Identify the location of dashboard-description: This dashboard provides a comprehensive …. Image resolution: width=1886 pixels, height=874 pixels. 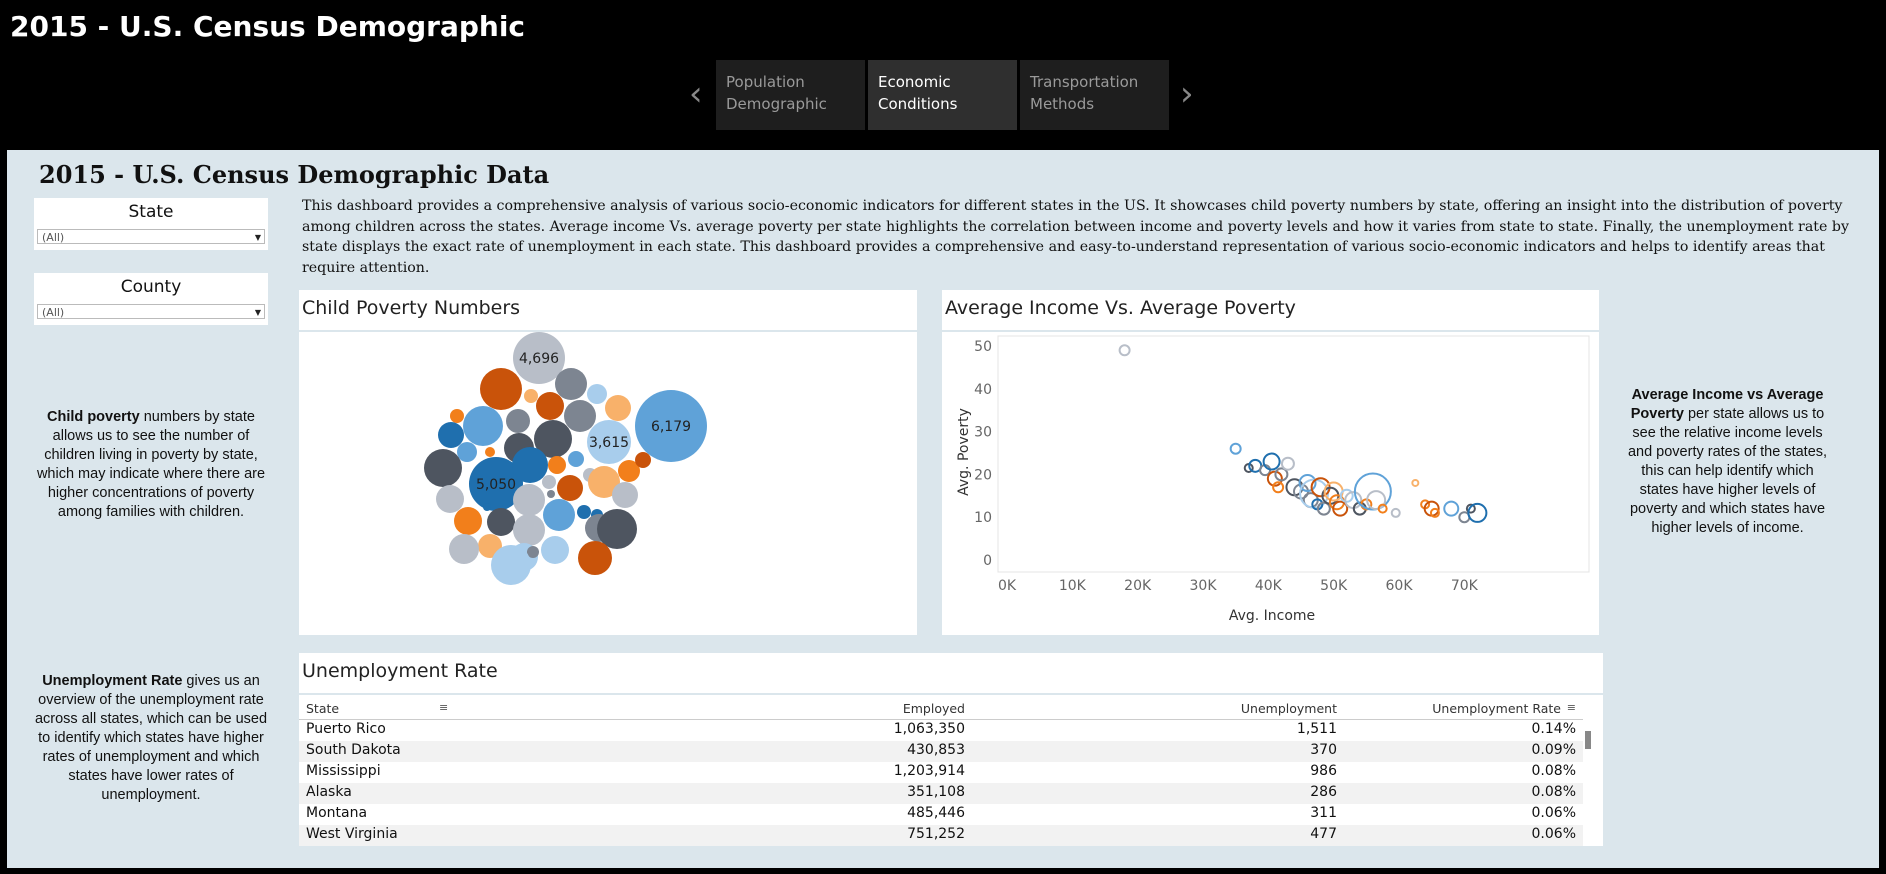
(1075, 237).